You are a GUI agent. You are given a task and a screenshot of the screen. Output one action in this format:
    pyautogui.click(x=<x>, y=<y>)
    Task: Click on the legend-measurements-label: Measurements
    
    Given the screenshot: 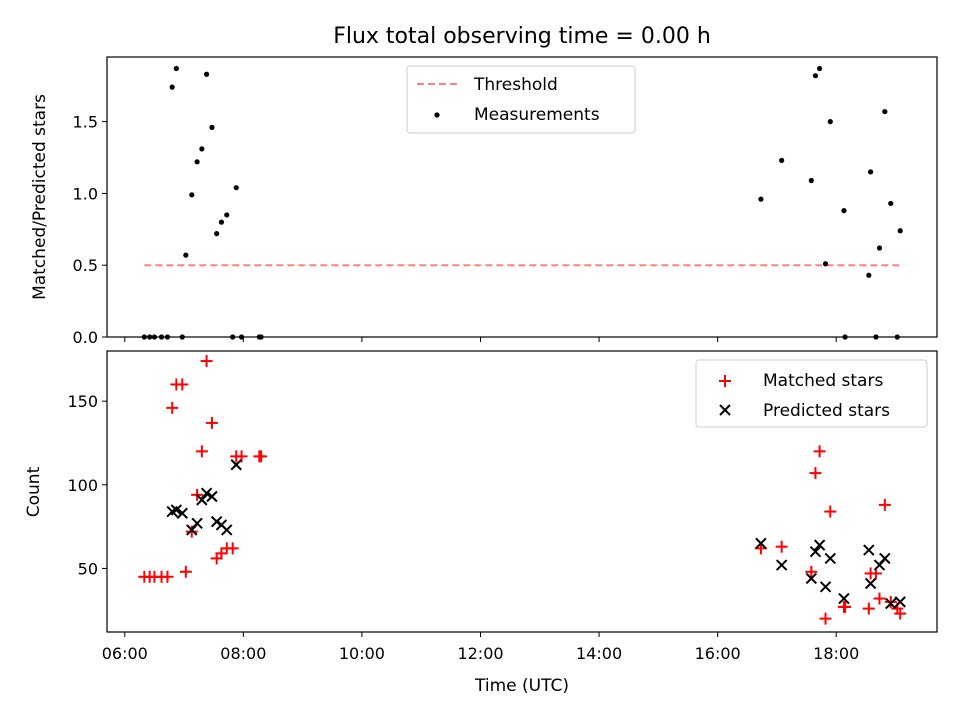 What is the action you would take?
    pyautogui.click(x=537, y=115)
    